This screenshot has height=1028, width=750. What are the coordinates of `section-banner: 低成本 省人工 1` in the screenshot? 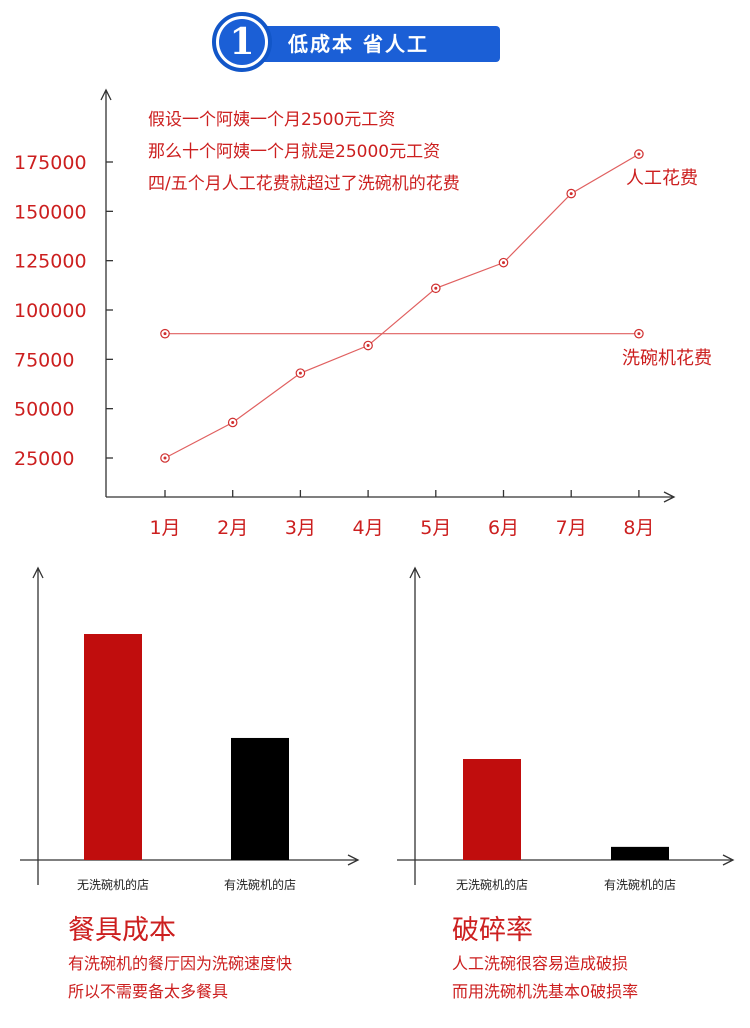 It's located at (389, 43).